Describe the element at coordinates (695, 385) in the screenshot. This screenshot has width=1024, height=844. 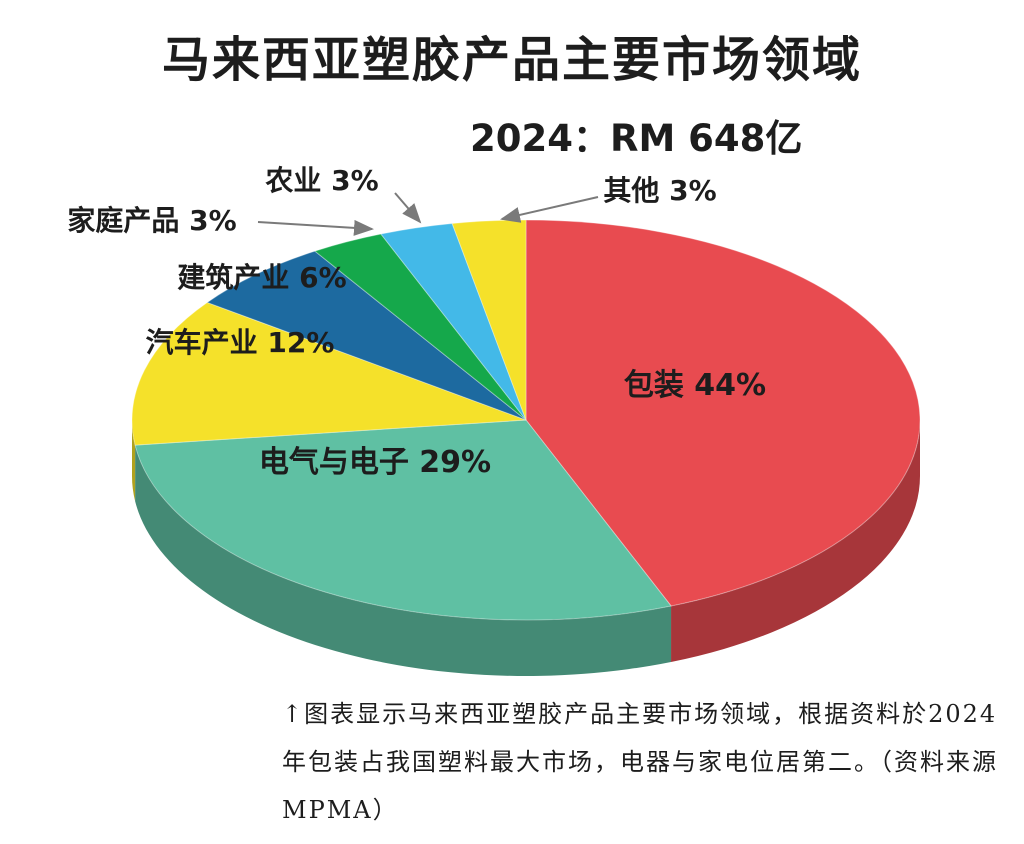
I see `slice-label-0: 包装 44%` at that location.